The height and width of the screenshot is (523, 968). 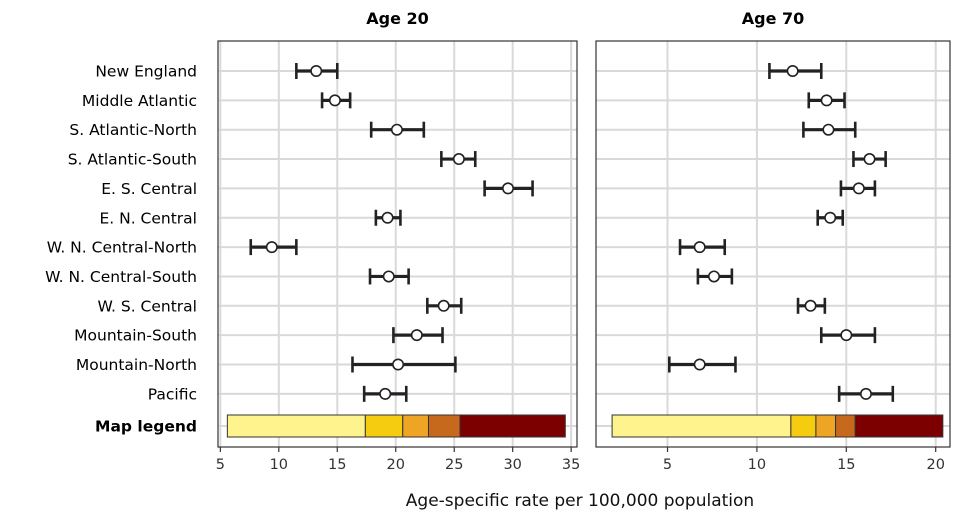 What do you see at coordinates (147, 306) in the screenshot?
I see `row-label: W. S. Central` at bounding box center [147, 306].